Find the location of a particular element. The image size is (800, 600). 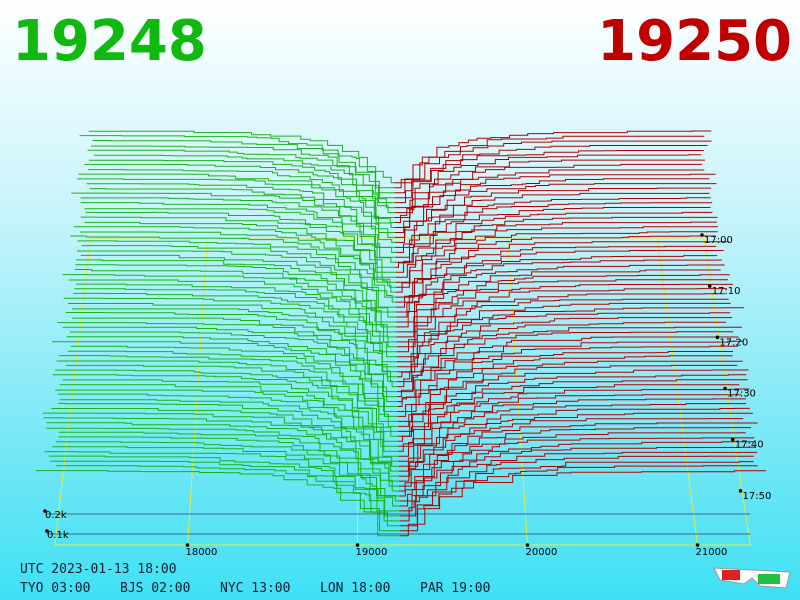

time-label: 17:50 is located at coordinates (757, 496).